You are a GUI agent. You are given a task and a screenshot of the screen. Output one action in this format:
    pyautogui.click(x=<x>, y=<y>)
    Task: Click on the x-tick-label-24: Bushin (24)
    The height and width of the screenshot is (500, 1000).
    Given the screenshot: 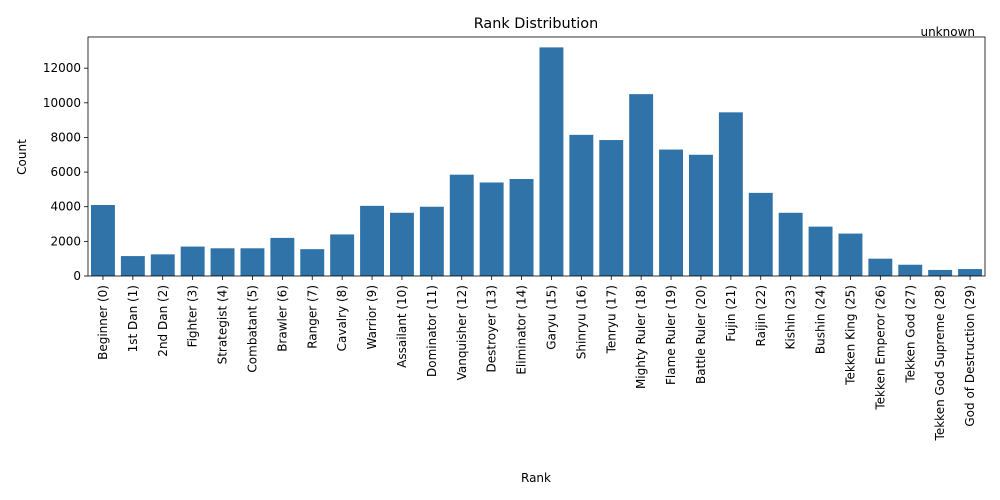 What is the action you would take?
    pyautogui.click(x=821, y=319)
    